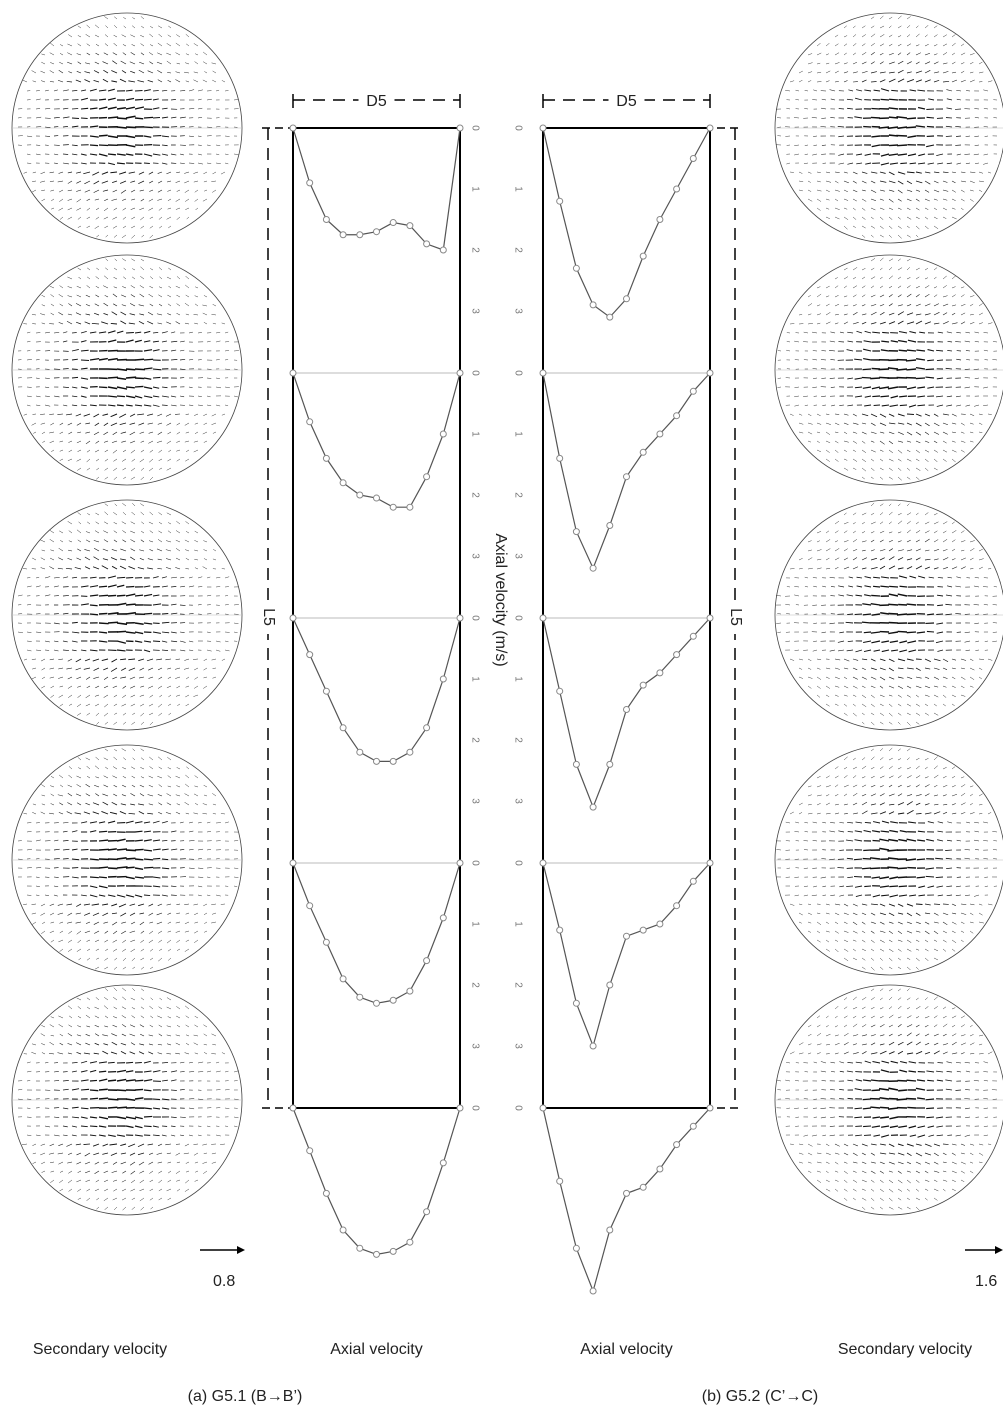  I want to click on tick-label: 2, so click(517, 740).